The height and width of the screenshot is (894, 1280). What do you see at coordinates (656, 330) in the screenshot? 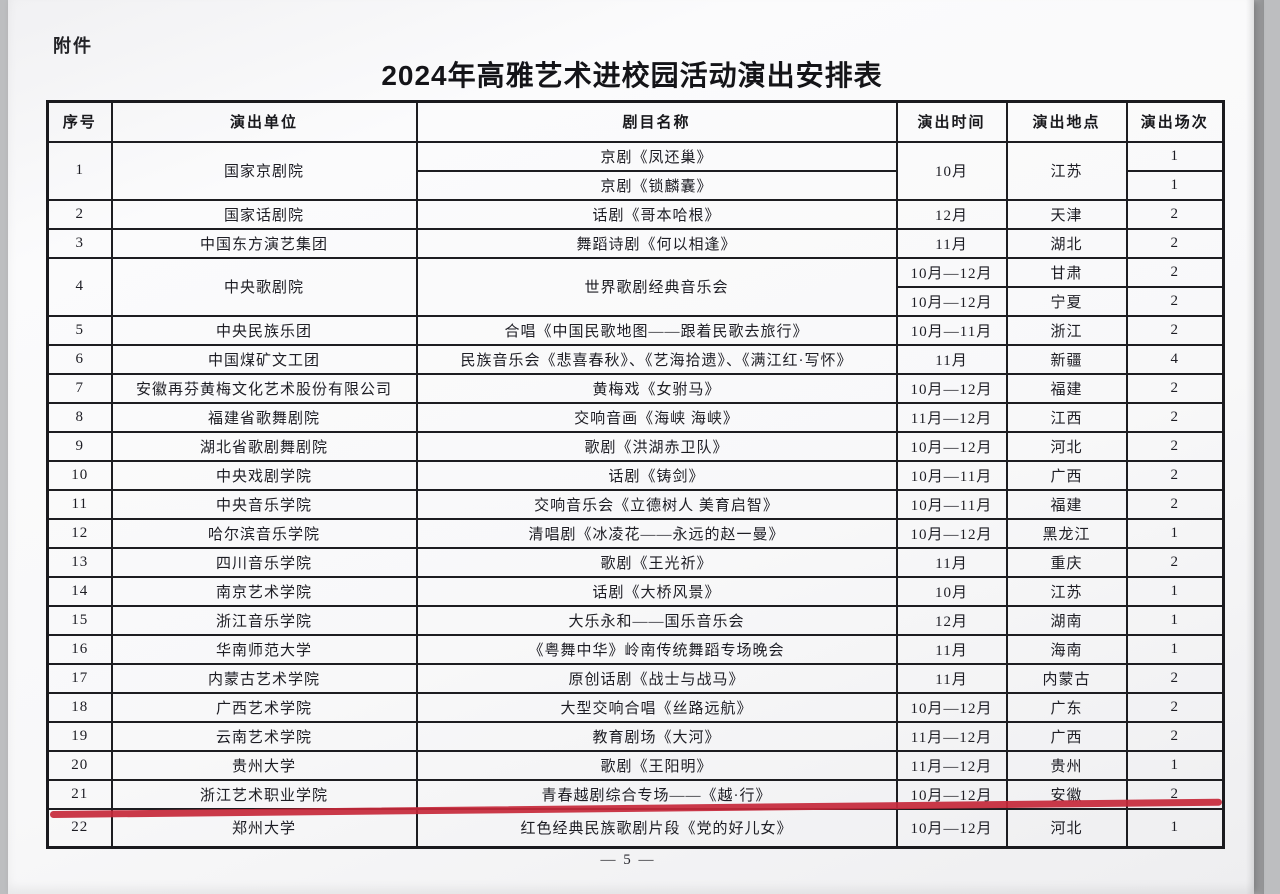
I see `table-cell: 合唱《中国民歌地图——跟着民歌去旅行》` at bounding box center [656, 330].